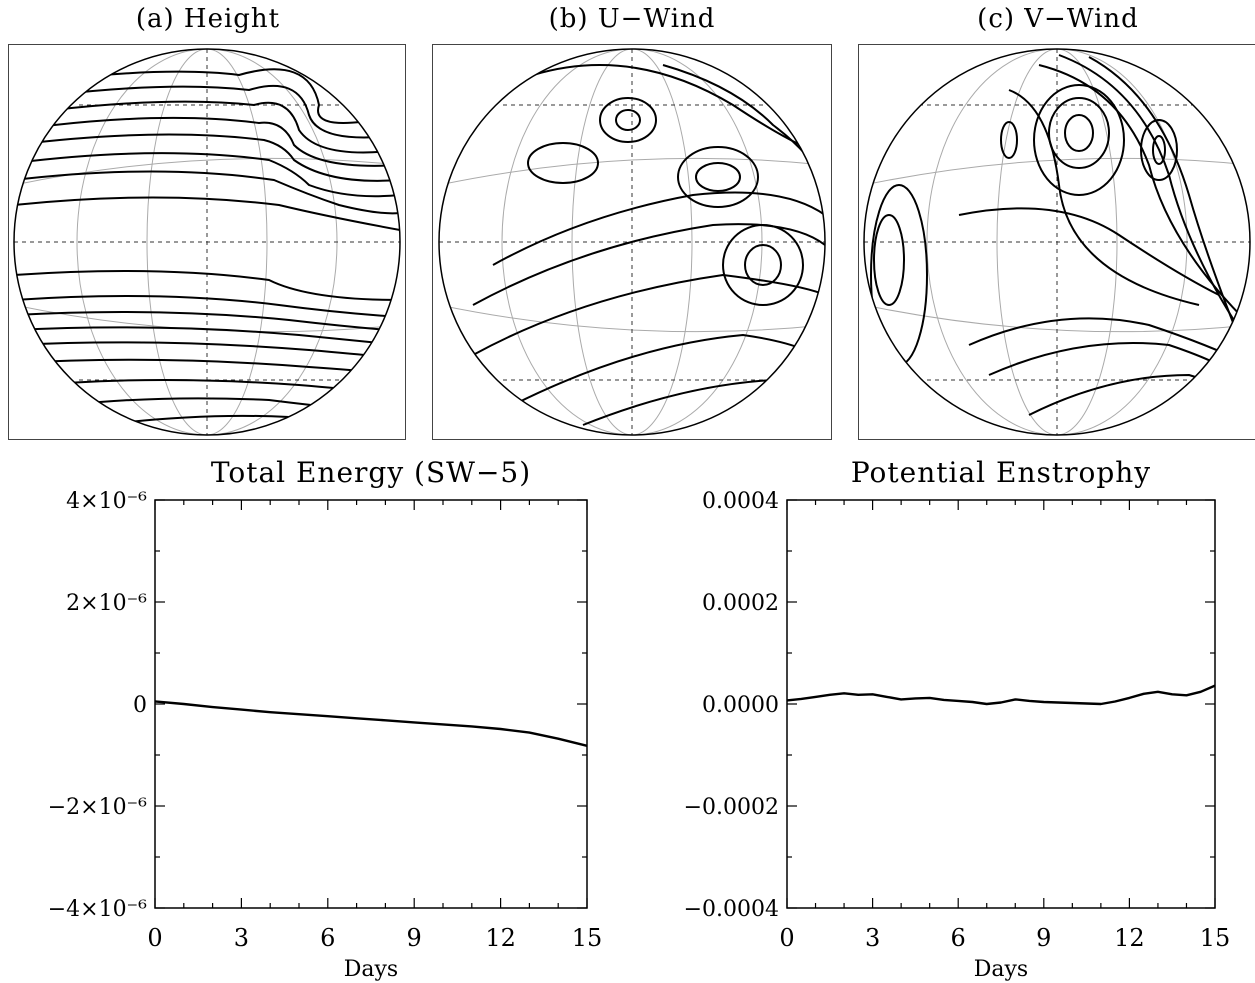 The height and width of the screenshot is (983, 1255). I want to click on panel-title-height: (a) Height, so click(208, 19).